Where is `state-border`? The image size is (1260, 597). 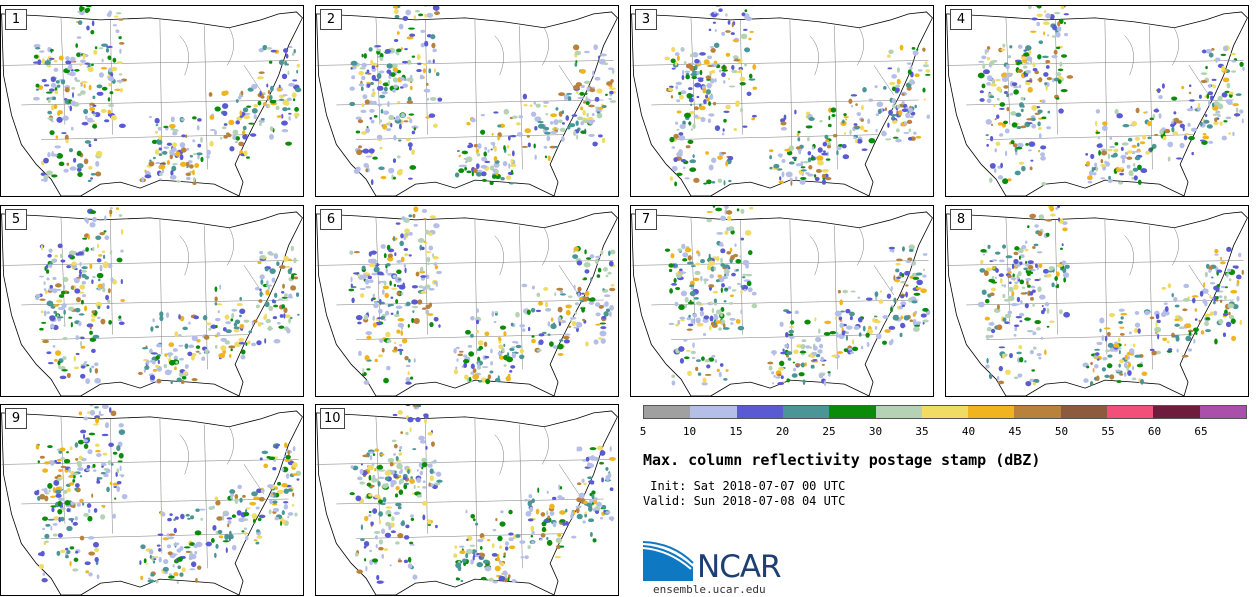
state-border is located at coordinates (499, 55).